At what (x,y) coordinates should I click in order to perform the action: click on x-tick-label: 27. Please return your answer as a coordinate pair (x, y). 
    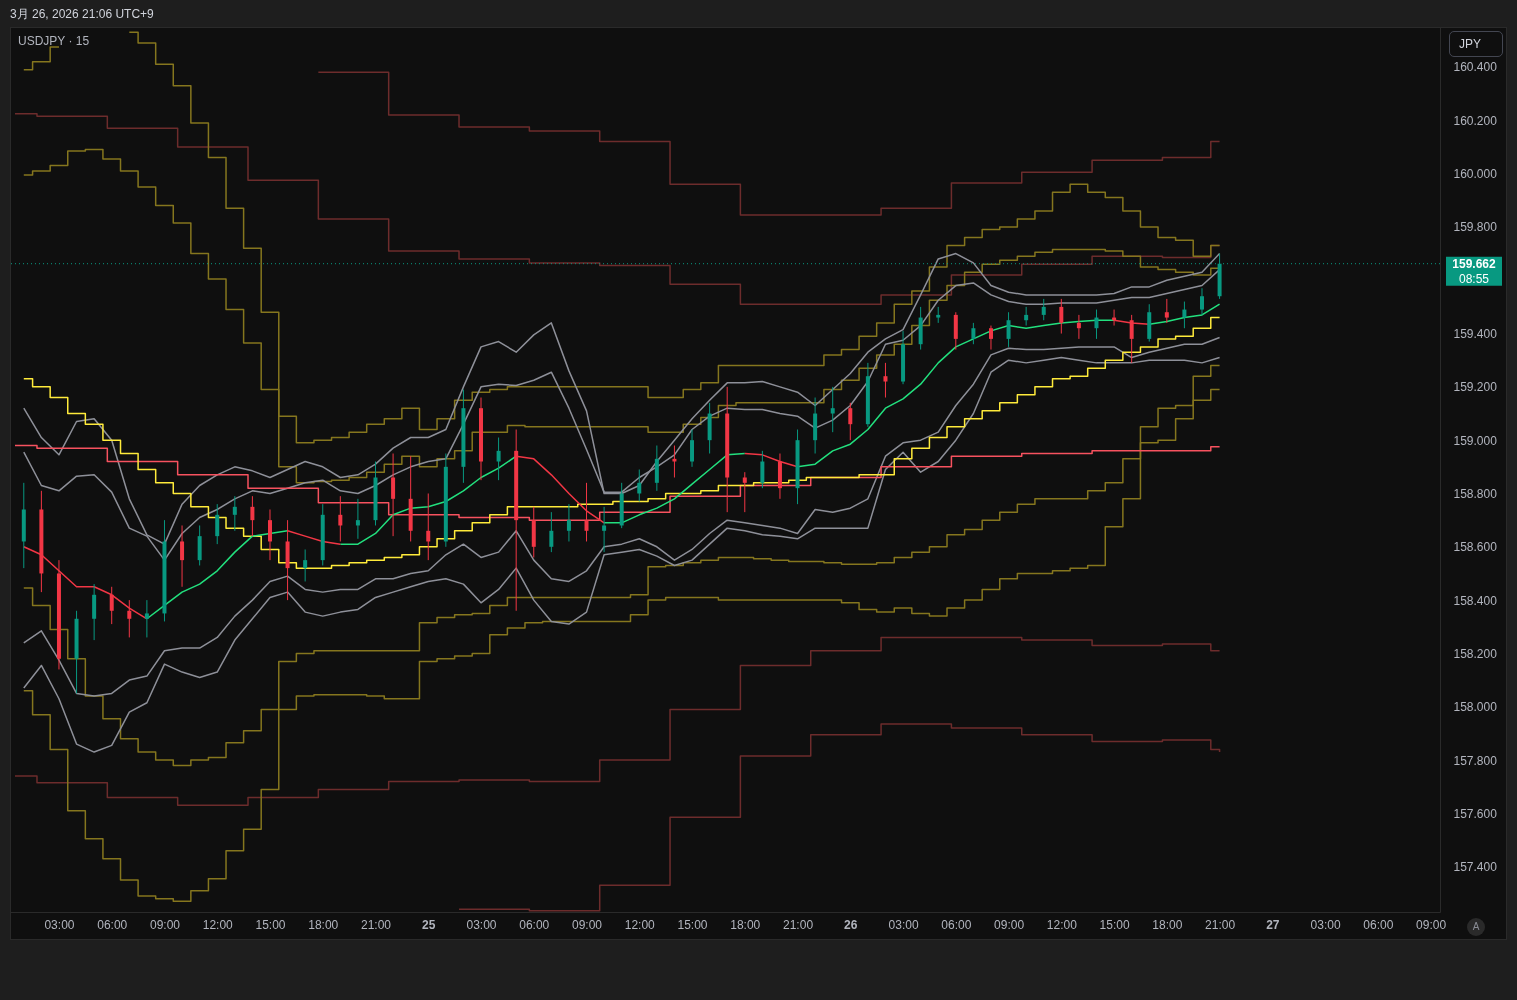
    Looking at the image, I should click on (1273, 924).